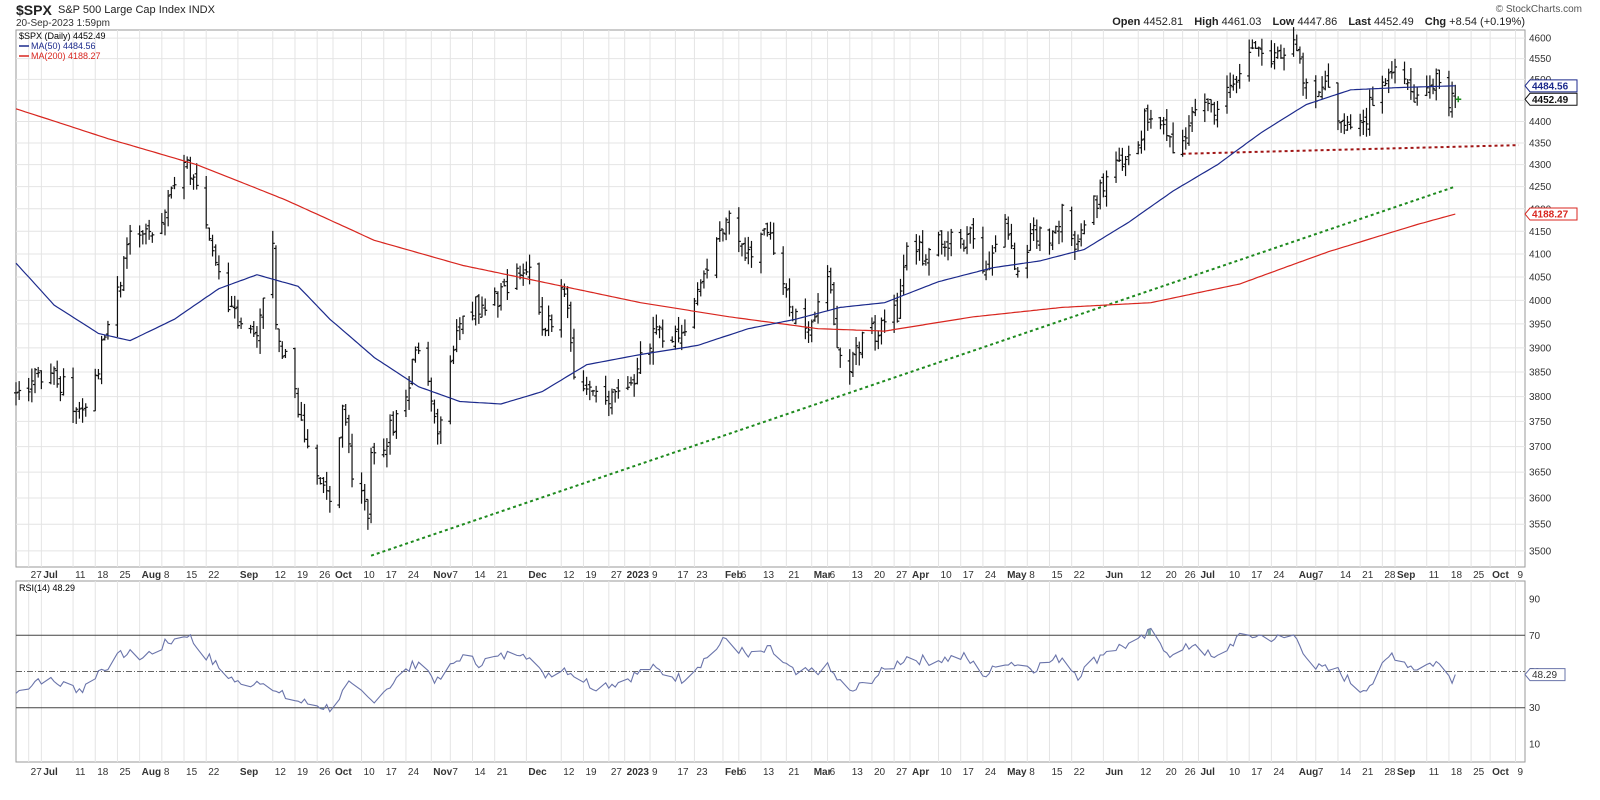  What do you see at coordinates (80, 575) in the screenshot?
I see `price-x-tick-label: 11` at bounding box center [80, 575].